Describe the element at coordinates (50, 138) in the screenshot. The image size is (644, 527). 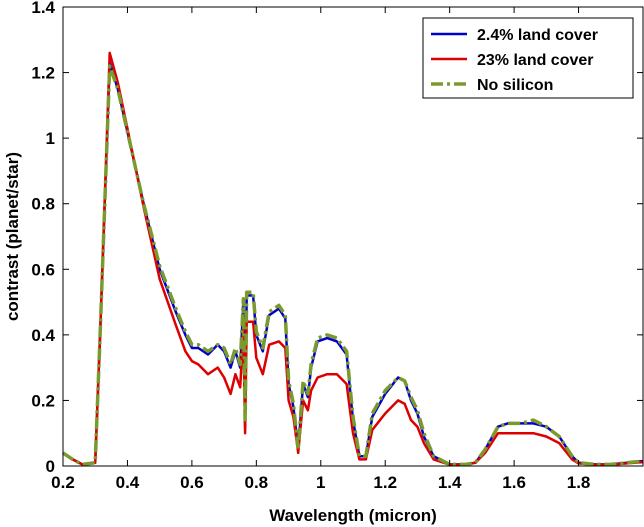
I see `y-tick-label: 1` at that location.